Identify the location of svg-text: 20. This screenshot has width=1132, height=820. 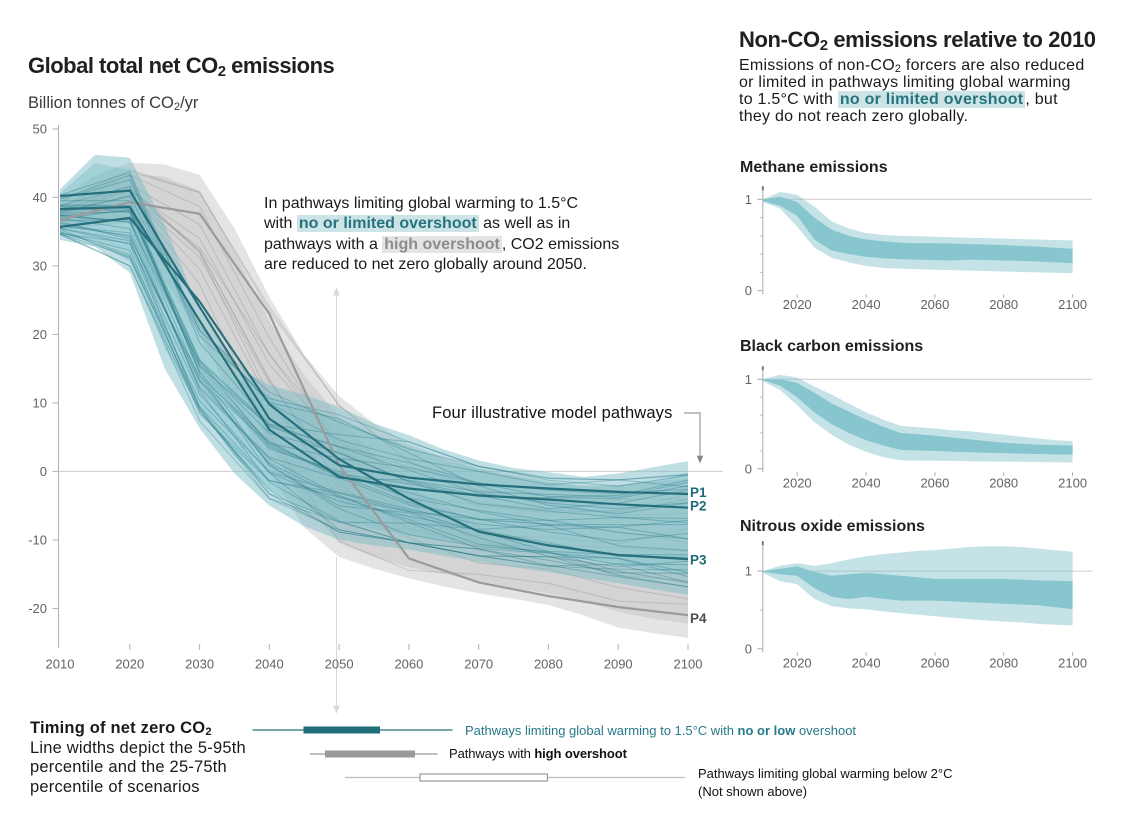
(40, 334).